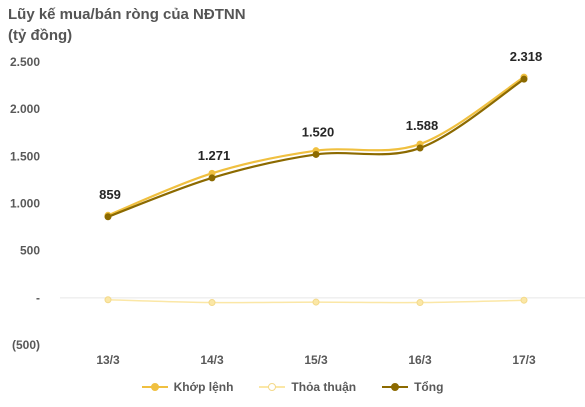 This screenshot has height=407, width=585. I want to click on x-tick-label: 14/3, so click(212, 360).